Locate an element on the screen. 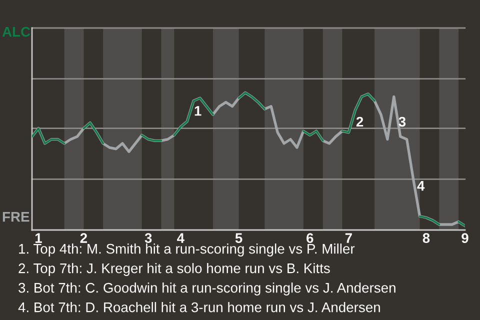  text: 3. Bot 7th: C. Goodwin hit a run-scoring single vs J. Andersen is located at coordinates (207, 289).